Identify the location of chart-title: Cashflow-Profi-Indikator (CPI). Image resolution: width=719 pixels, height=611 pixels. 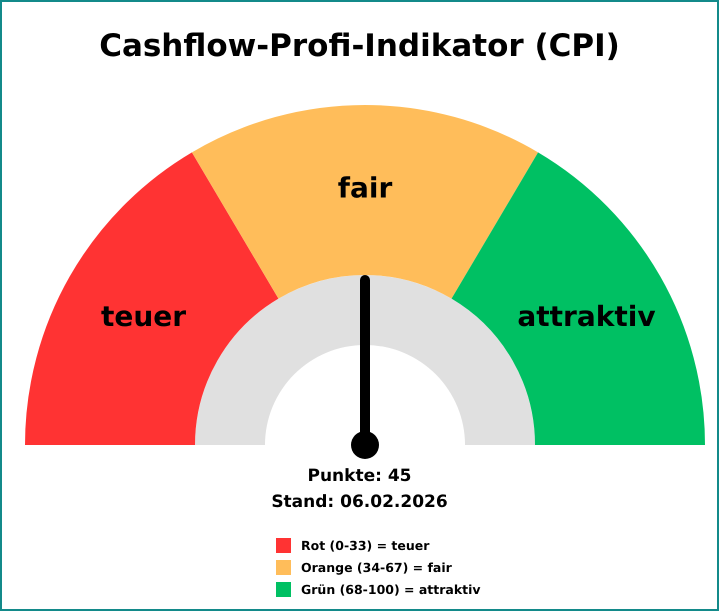
(359, 46).